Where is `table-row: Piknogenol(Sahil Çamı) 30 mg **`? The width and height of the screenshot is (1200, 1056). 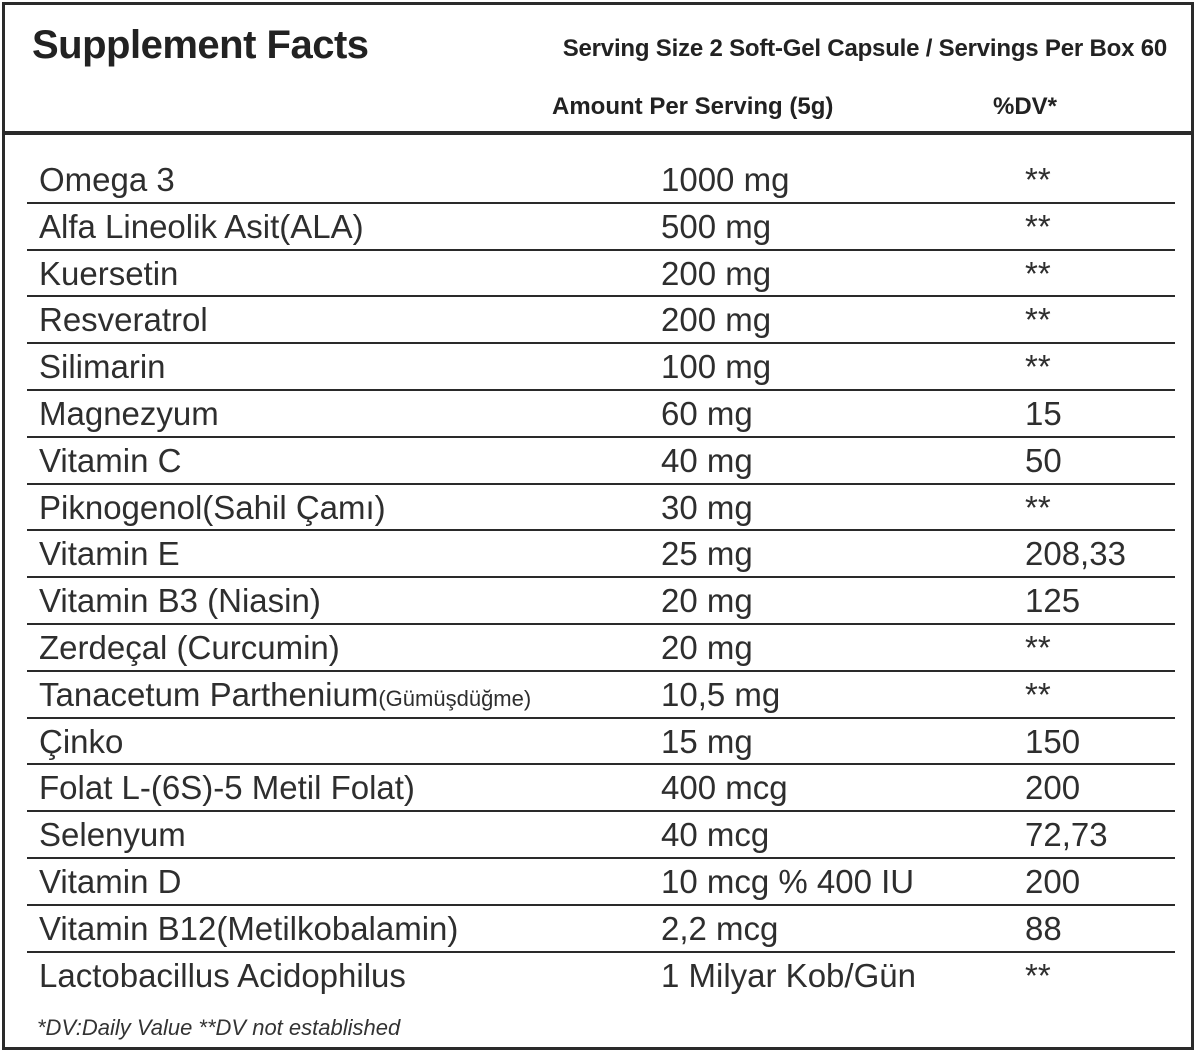 table-row: Piknogenol(Sahil Çamı) 30 mg ** is located at coordinates (601, 508).